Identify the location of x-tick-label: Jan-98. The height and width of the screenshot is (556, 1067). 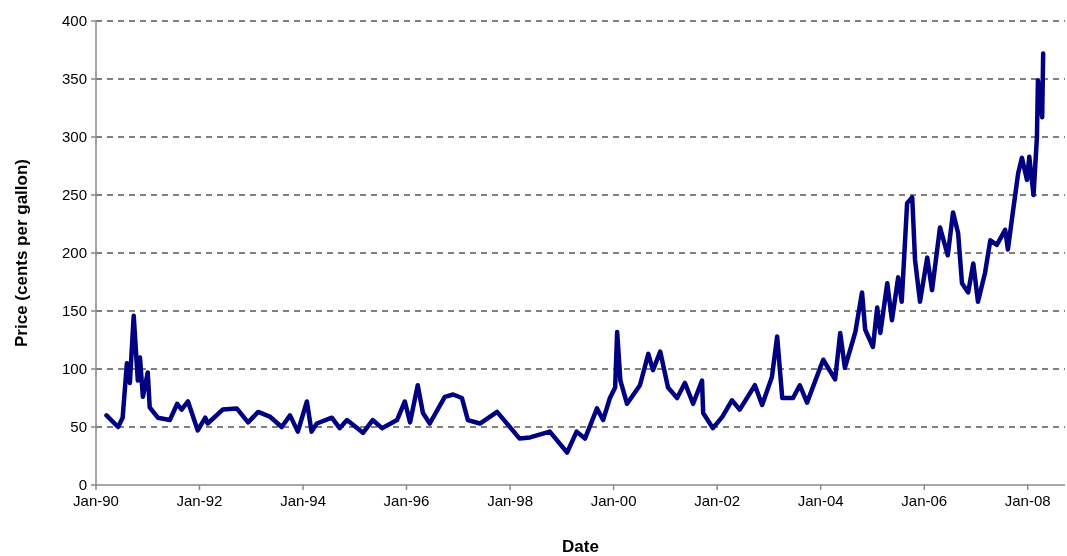
(510, 500).